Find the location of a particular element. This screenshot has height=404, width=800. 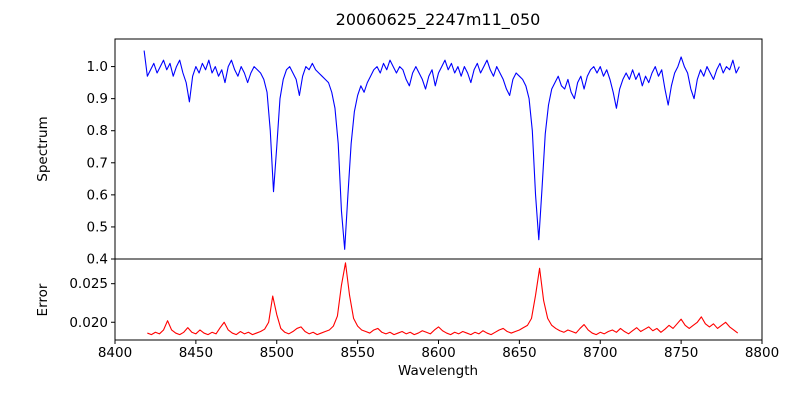

spectrum-y-tick-label: 0.6 is located at coordinates (97, 195).